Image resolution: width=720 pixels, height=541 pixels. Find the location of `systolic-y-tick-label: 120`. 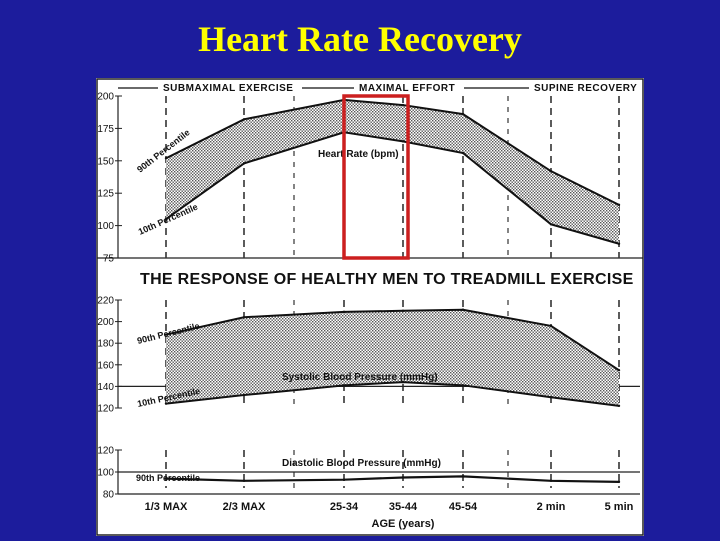

systolic-y-tick-label: 120 is located at coordinates (105, 409).